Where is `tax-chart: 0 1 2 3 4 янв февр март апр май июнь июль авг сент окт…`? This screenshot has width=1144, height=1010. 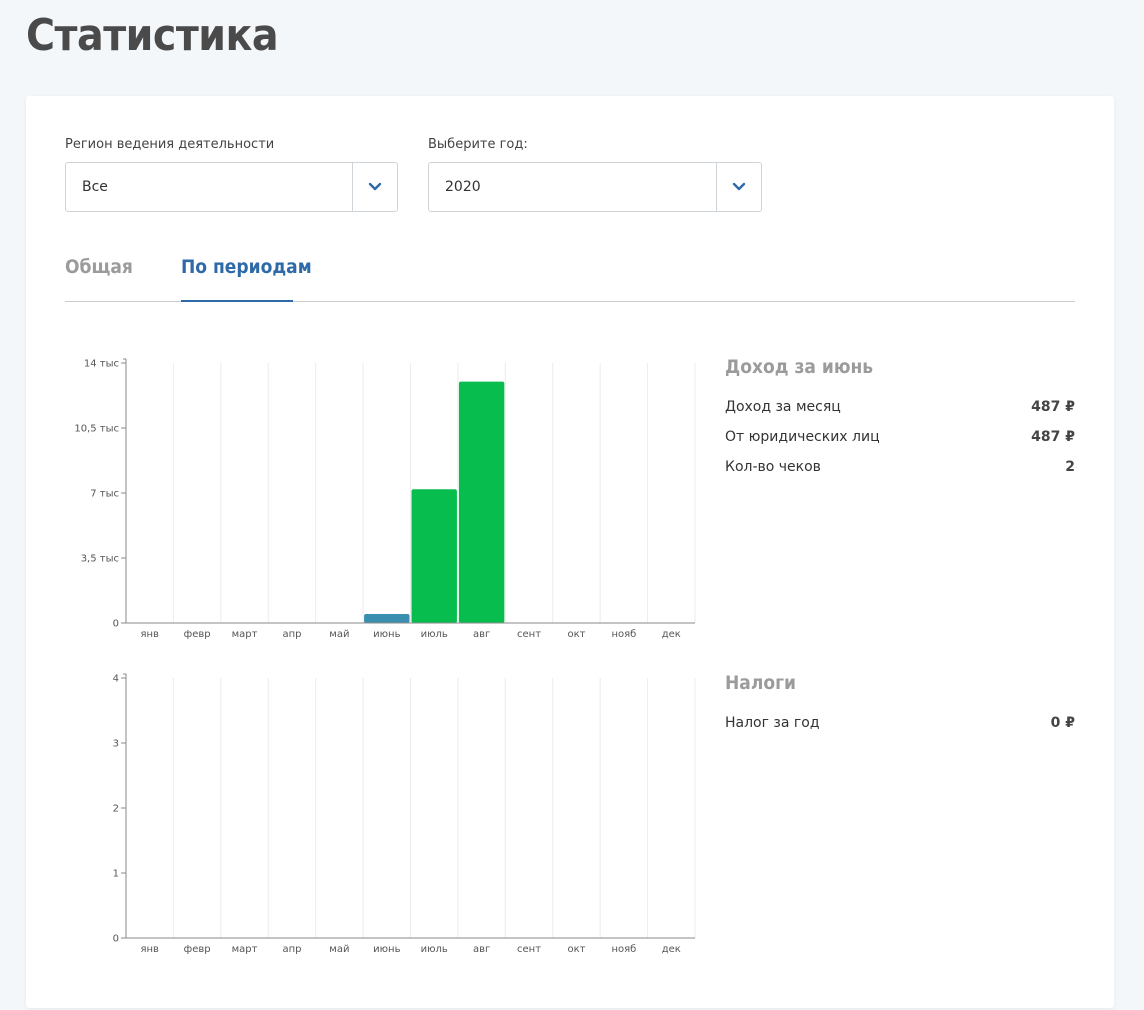
tax-chart: 0 1 2 3 4 янв февр март апр май июнь июль авг сент окт… is located at coordinates (404, 814).